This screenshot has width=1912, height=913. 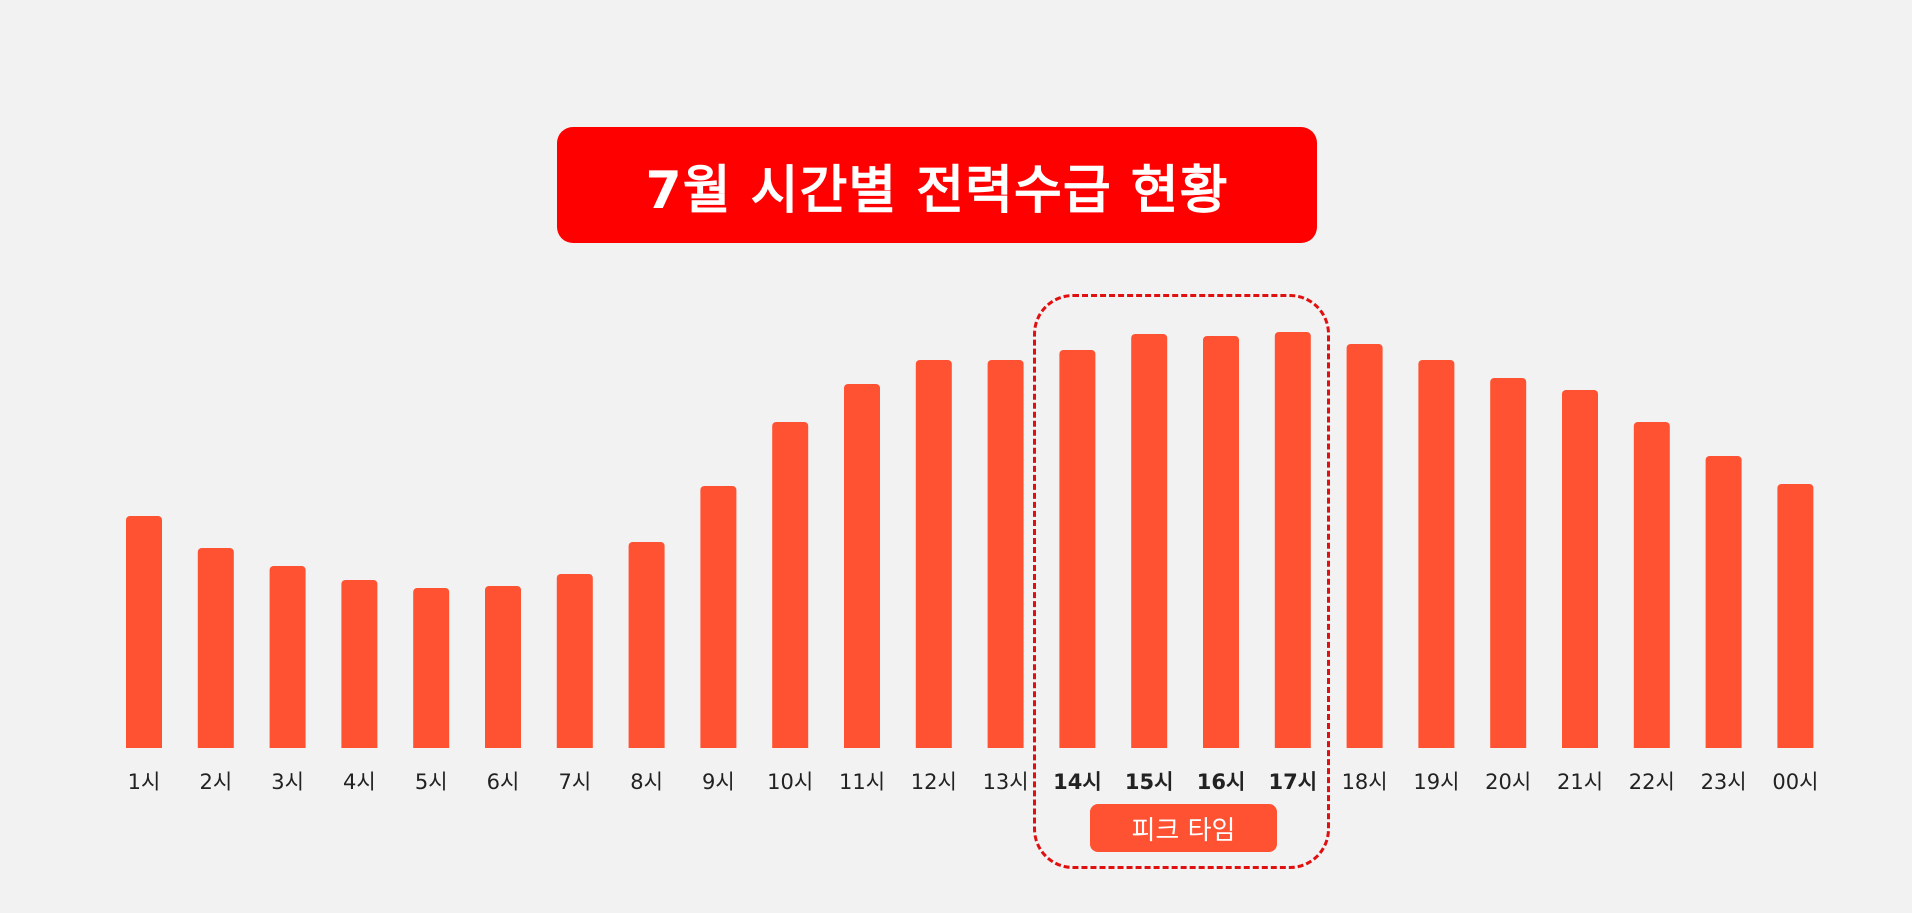 I want to click on bar-22시, so click(x=1651, y=587).